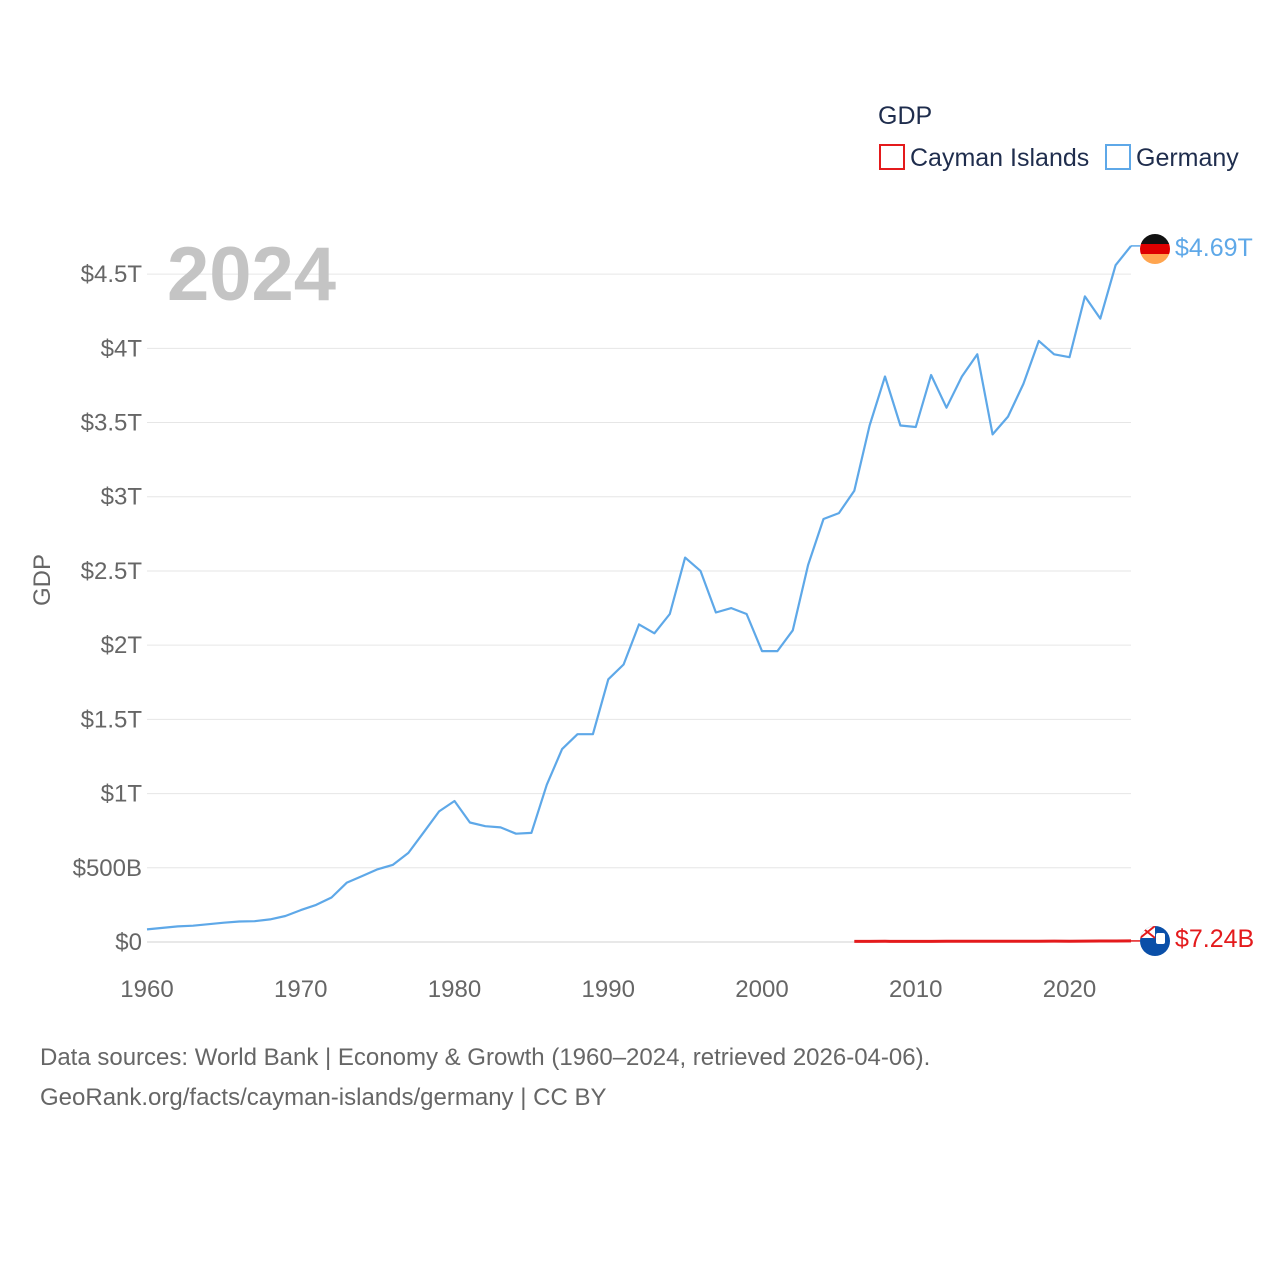 Image resolution: width=1280 pixels, height=1280 pixels. I want to click on legend-swatch-cayman-islands, so click(892, 157).